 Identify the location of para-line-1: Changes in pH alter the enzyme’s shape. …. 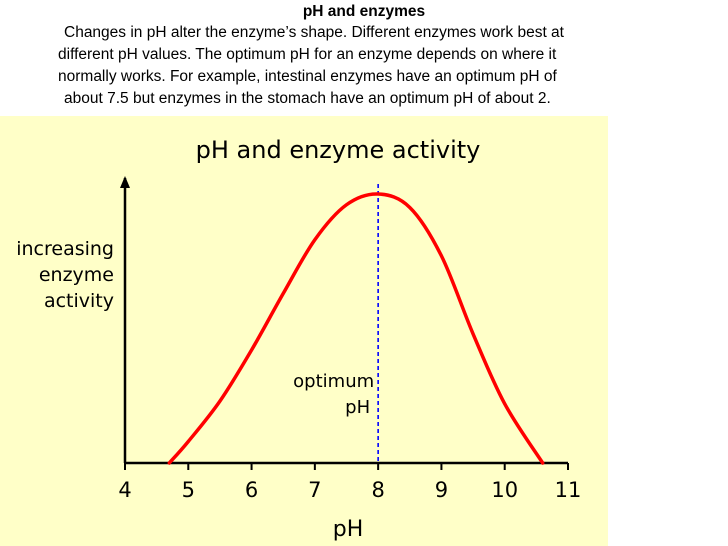
(314, 32).